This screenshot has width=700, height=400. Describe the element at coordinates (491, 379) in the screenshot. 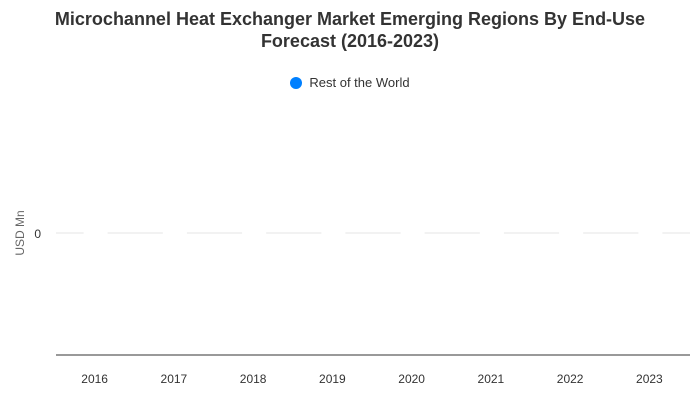

I see `x-tick-label-2021: 2021` at that location.